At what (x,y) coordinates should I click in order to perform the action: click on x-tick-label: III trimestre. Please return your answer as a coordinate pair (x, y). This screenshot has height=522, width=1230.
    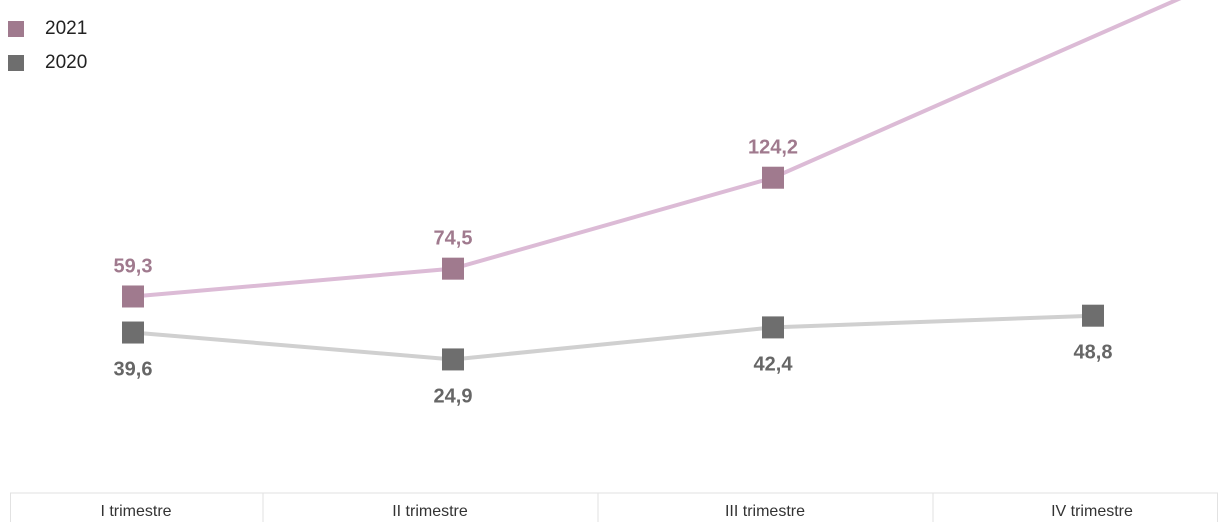
    Looking at the image, I should click on (765, 511).